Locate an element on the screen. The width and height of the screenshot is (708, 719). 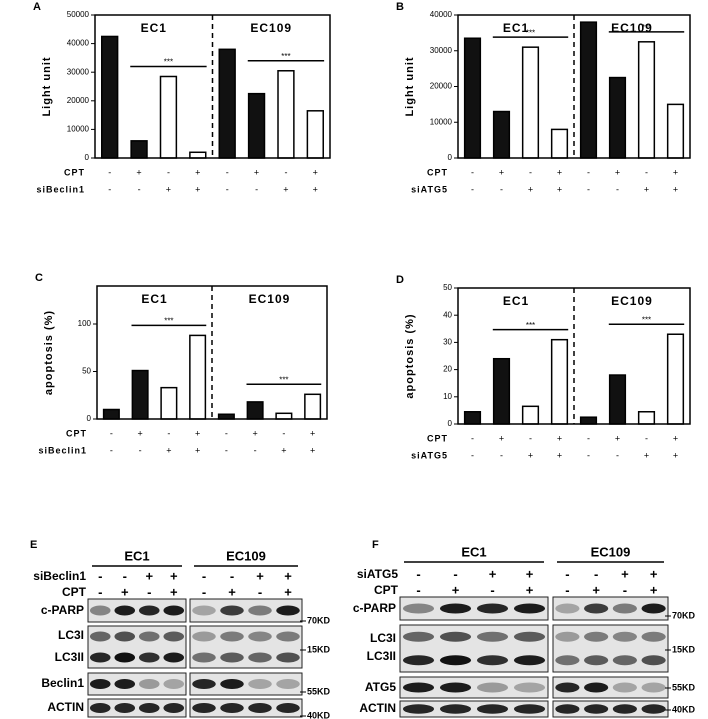
panel-letter: E is located at coordinates (33, 545).